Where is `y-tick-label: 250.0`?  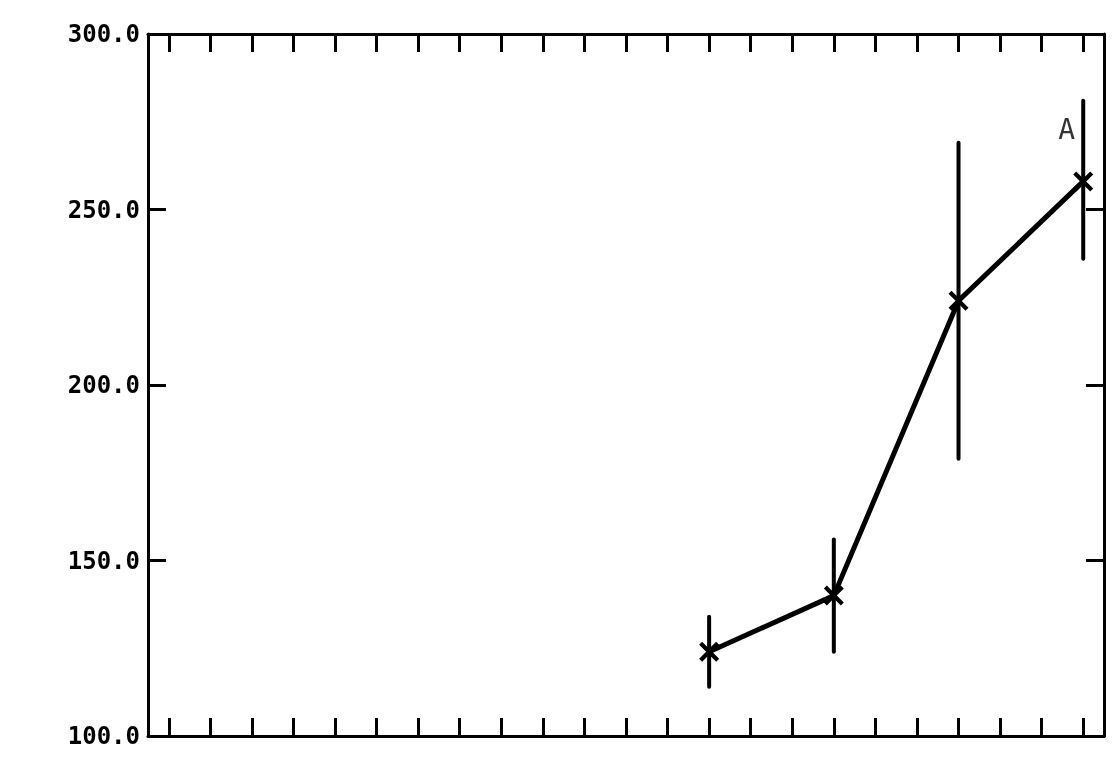 y-tick-label: 250.0 is located at coordinates (103, 209).